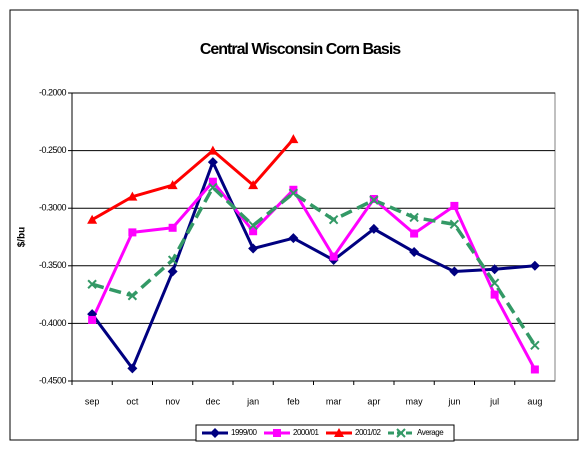 The height and width of the screenshot is (451, 588). Describe the element at coordinates (252, 401) in the screenshot. I see `x-tick-label: jan` at that location.